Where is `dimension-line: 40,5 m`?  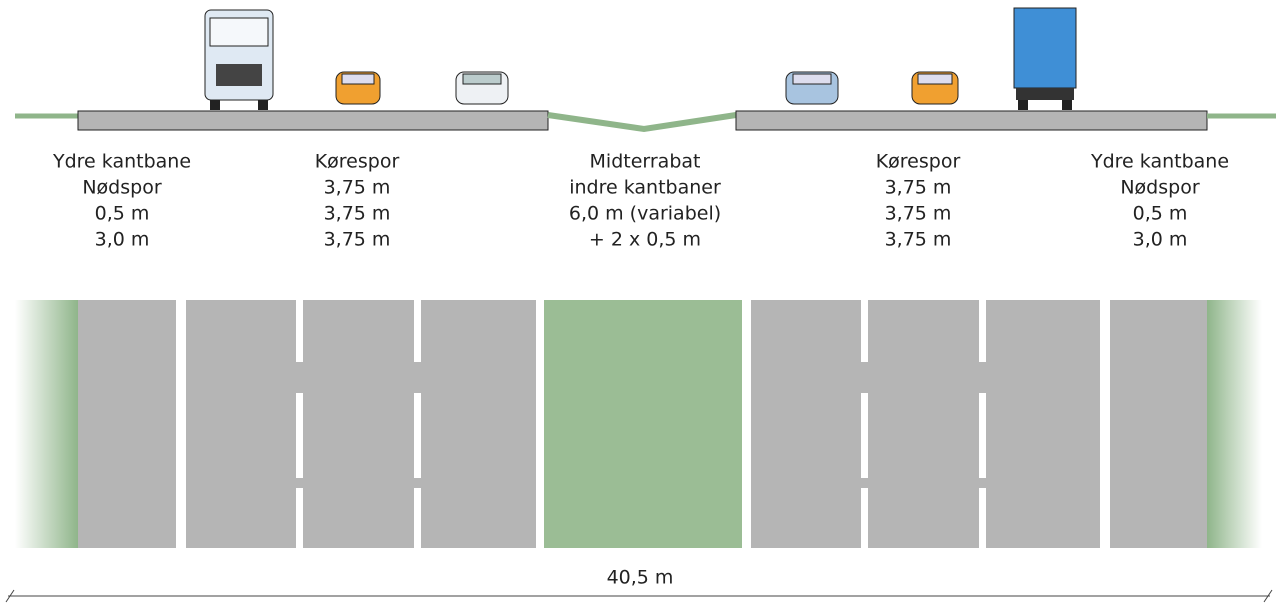
dimension-line: 40,5 m is located at coordinates (639, 585).